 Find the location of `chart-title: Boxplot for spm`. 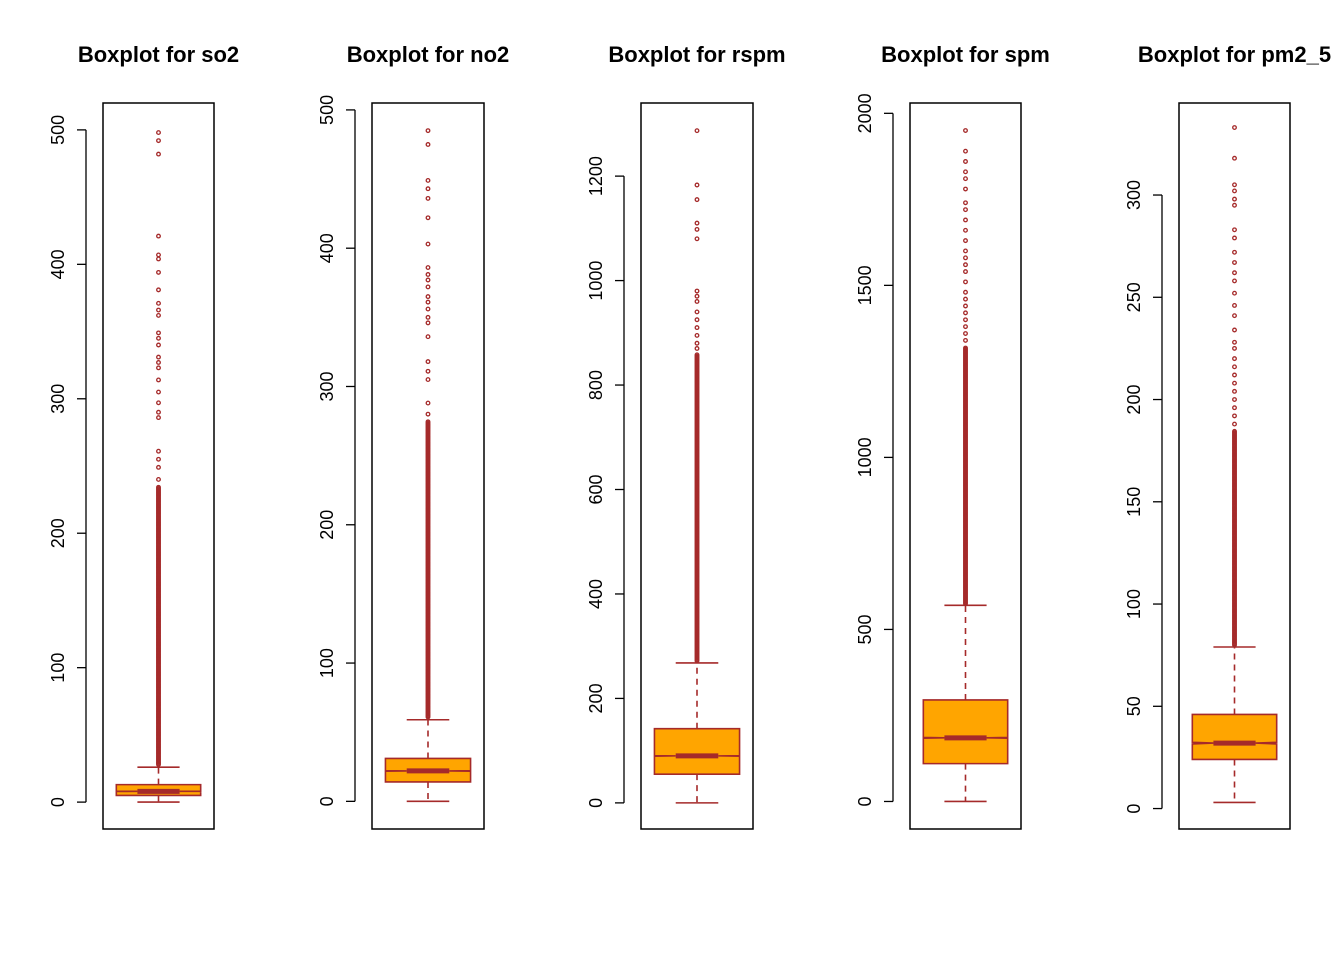

chart-title: Boxplot for spm is located at coordinates (965, 54).